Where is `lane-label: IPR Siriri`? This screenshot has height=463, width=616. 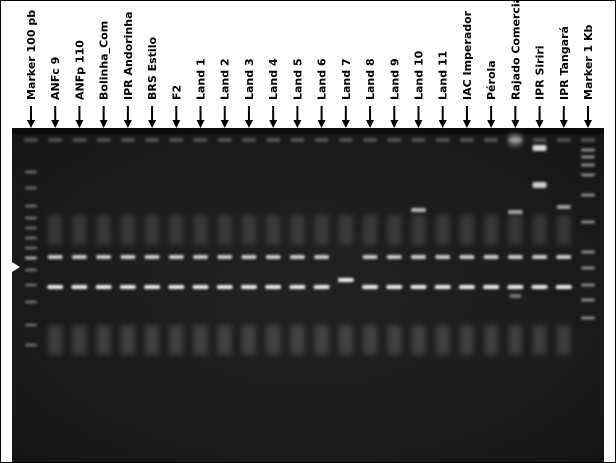
lane-label: IPR Siriri is located at coordinates (540, 72).